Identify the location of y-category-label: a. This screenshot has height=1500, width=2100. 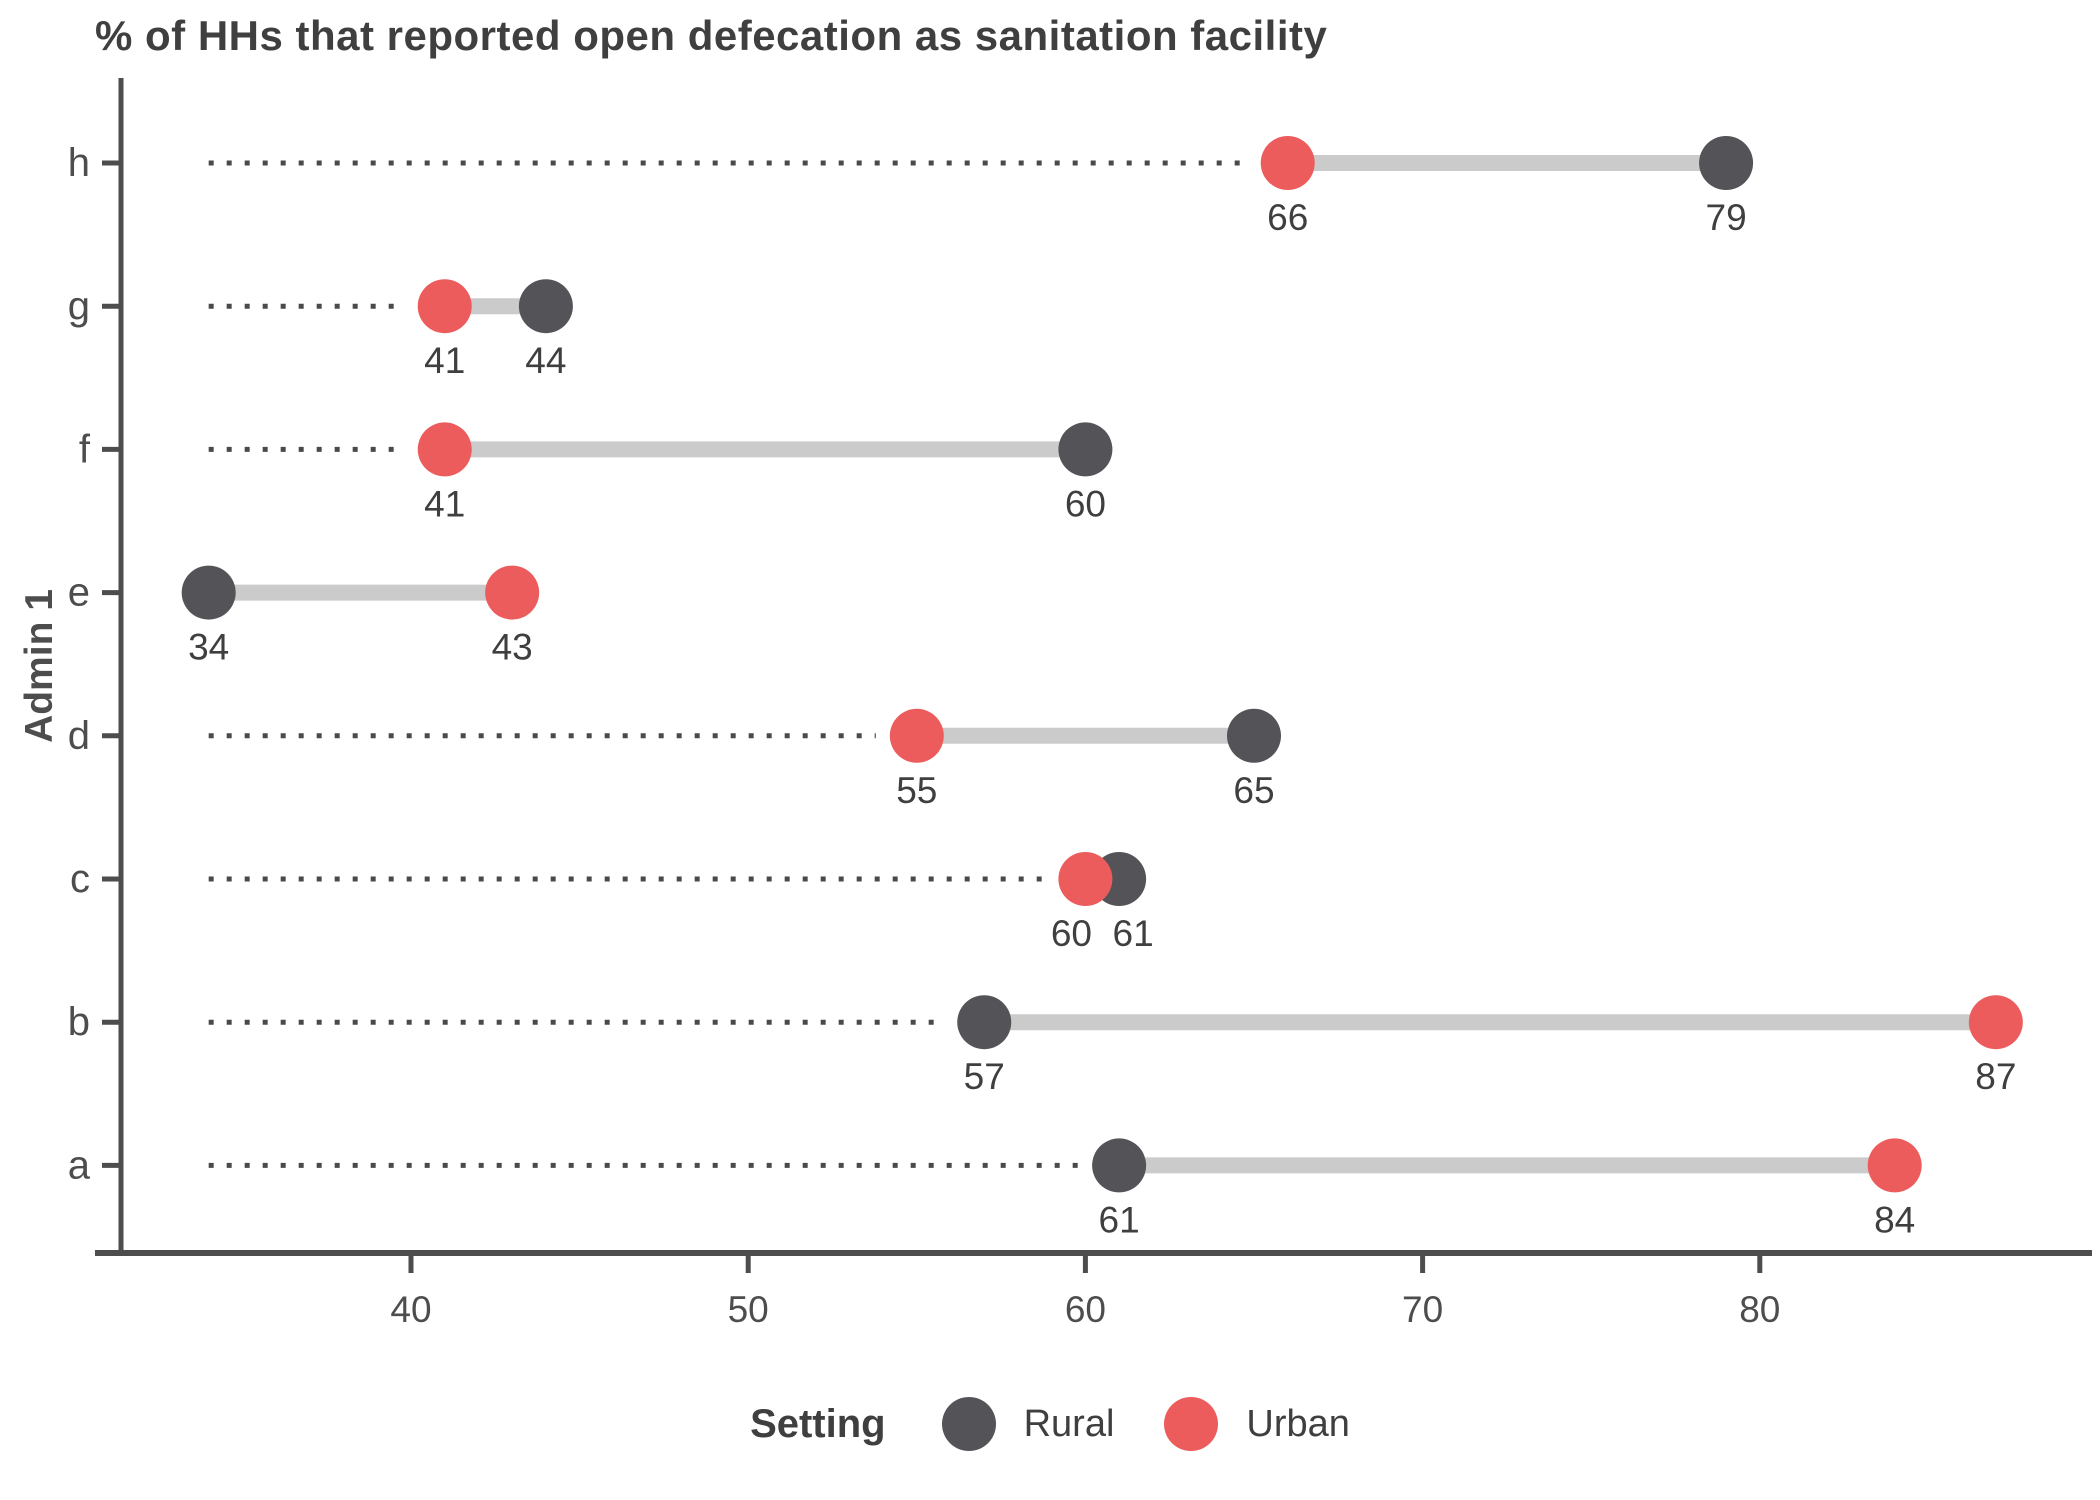
(79, 1165).